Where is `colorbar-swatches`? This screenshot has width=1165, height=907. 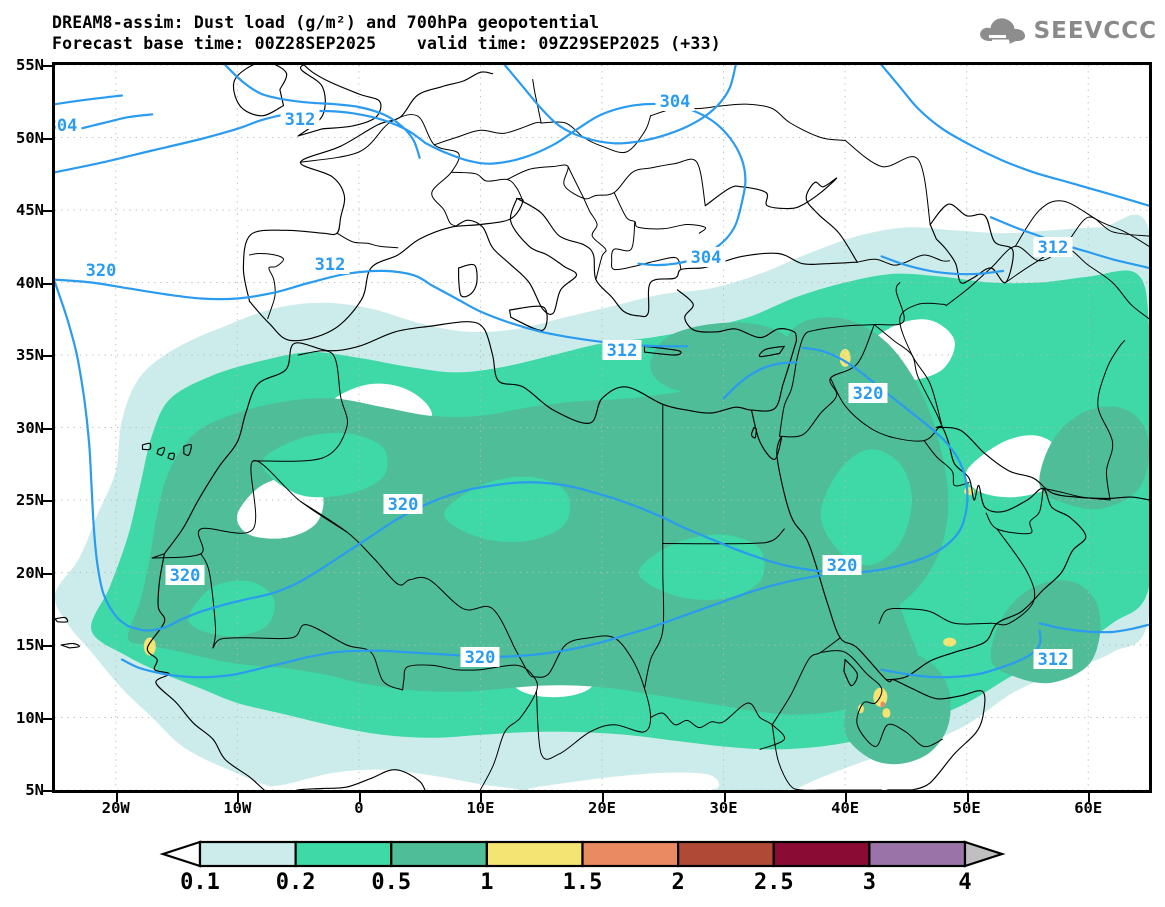 colorbar-swatches is located at coordinates (582, 855).